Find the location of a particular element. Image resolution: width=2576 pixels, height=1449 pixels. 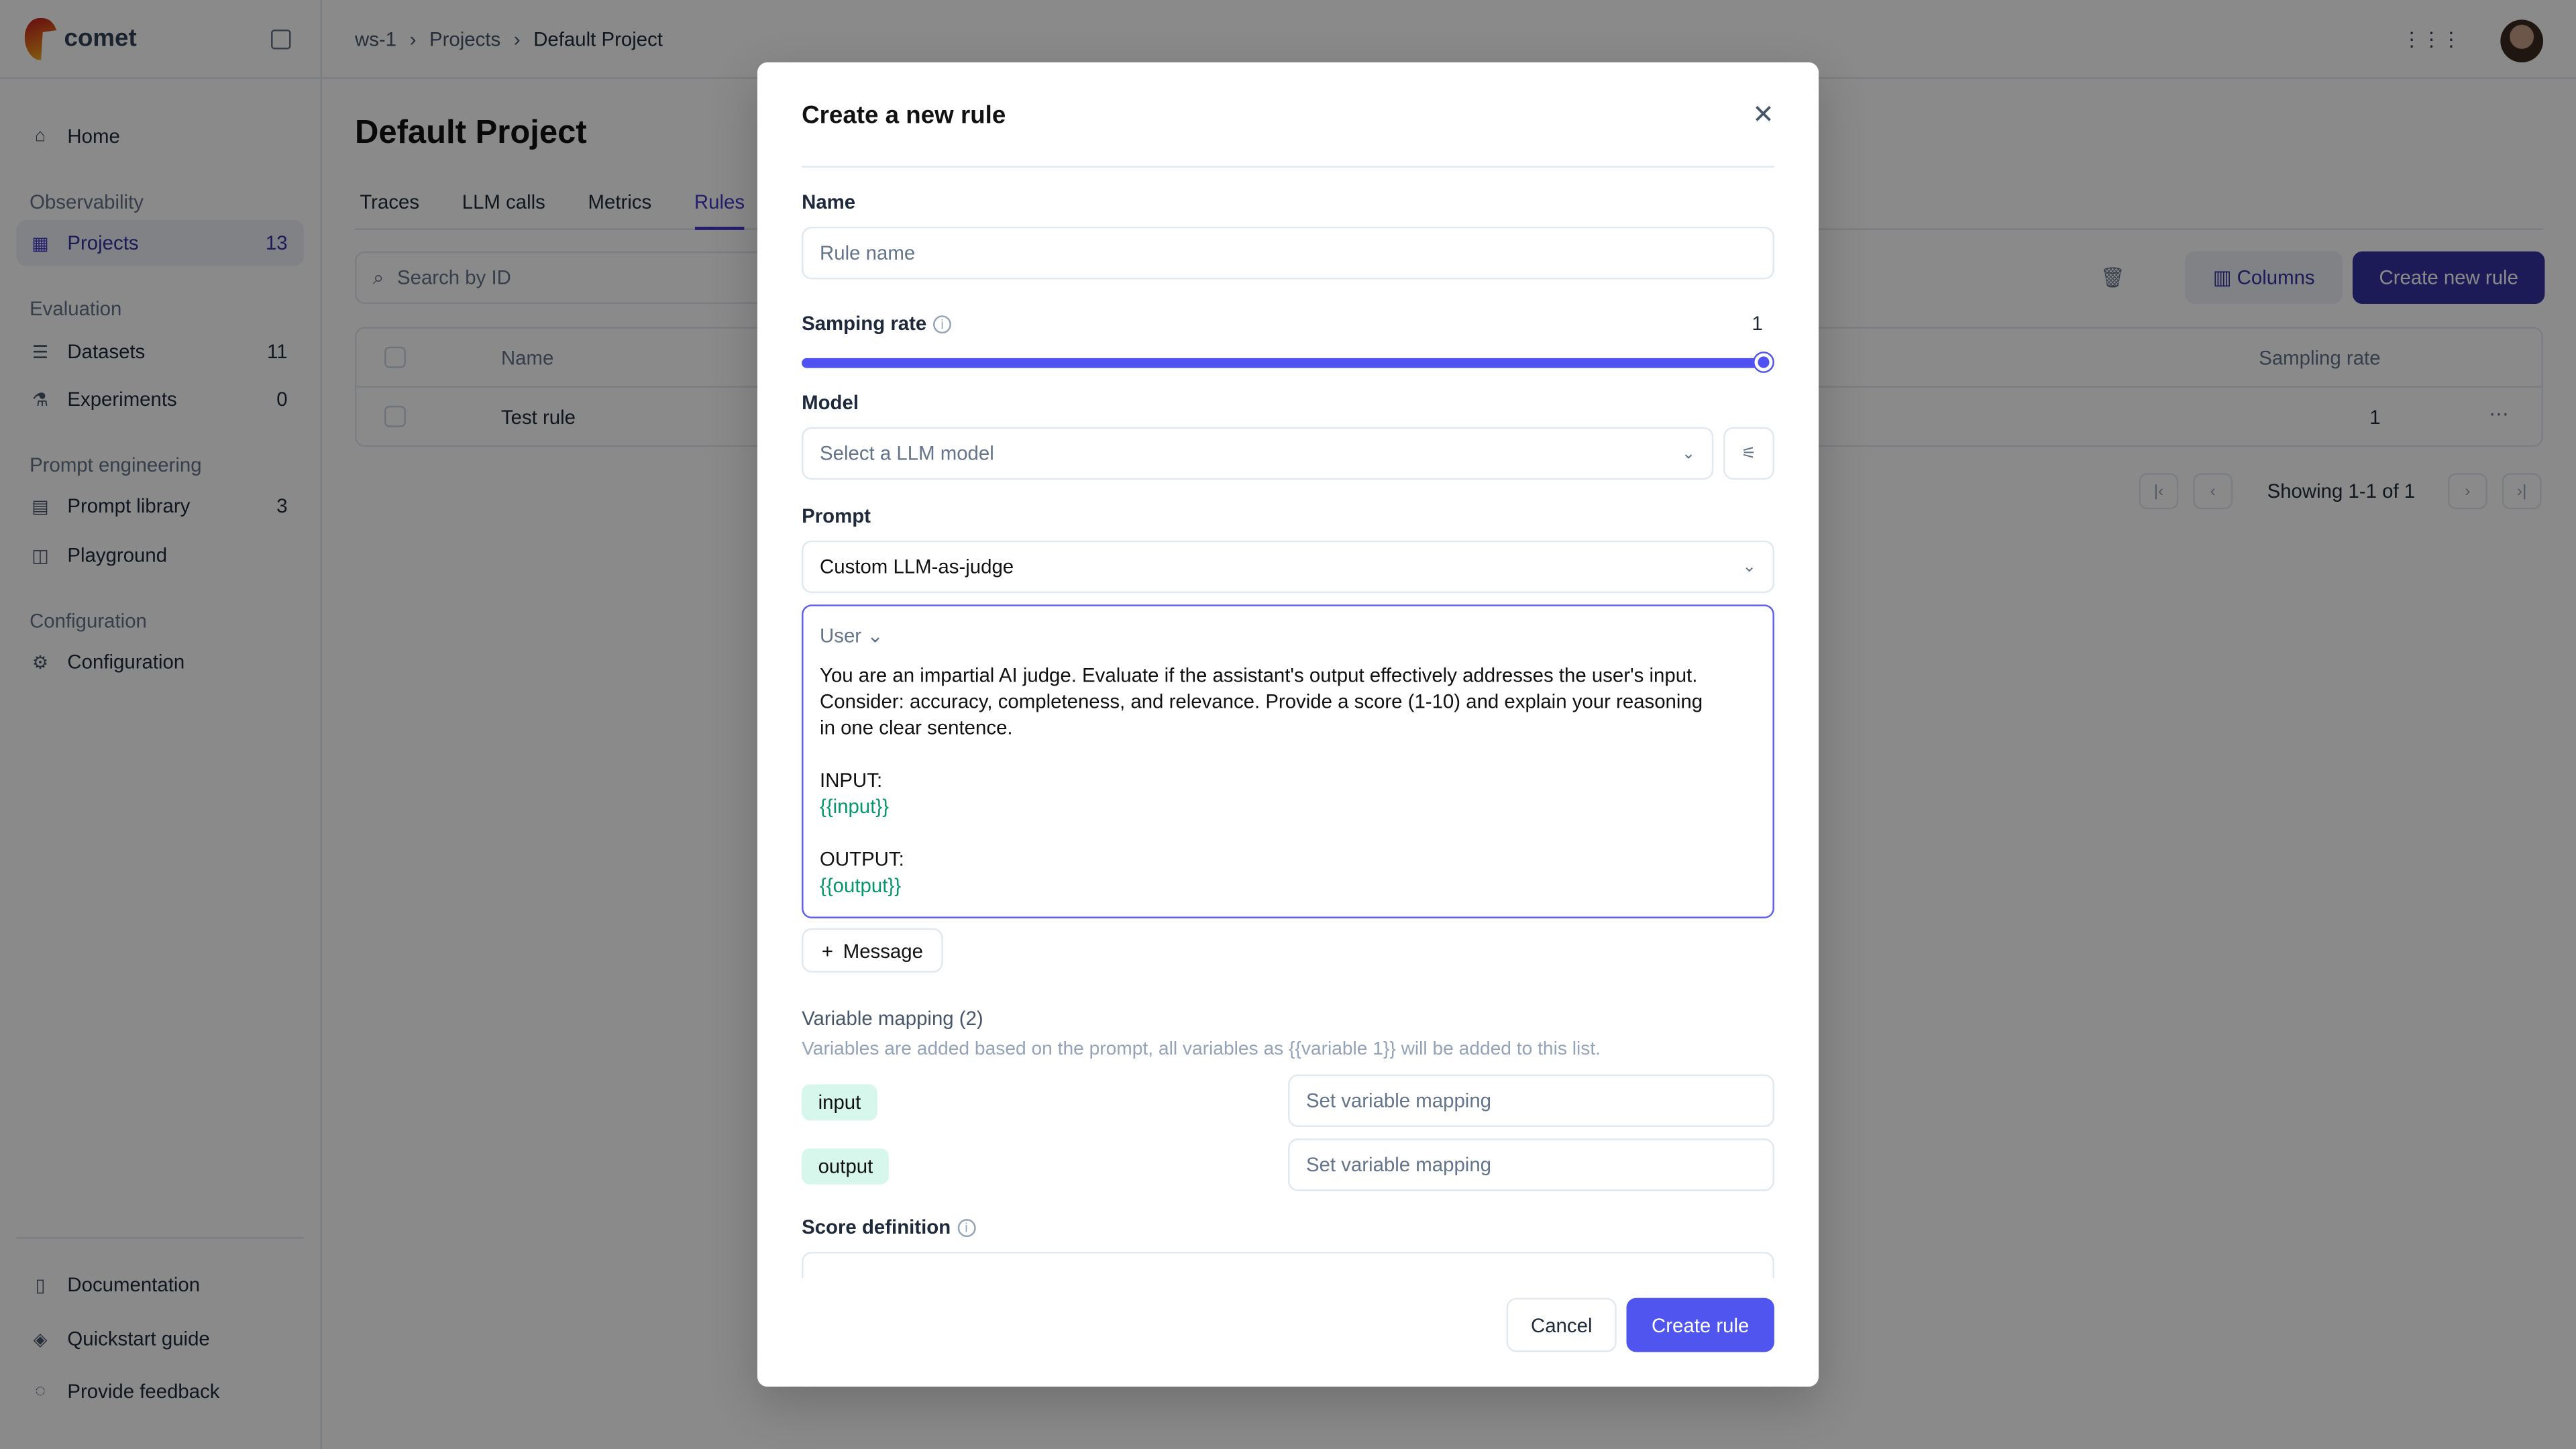

logo: comet is located at coordinates (160, 39).